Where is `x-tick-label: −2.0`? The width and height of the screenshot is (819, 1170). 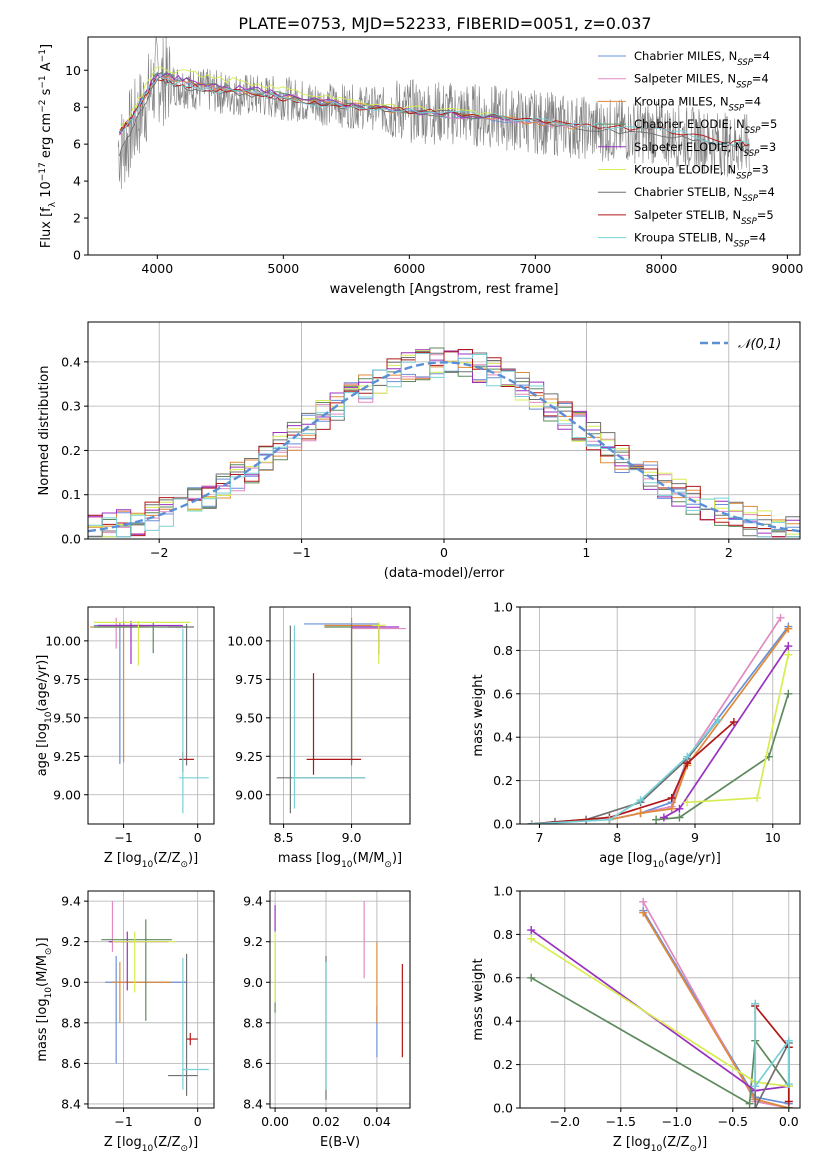 x-tick-label: −2.0 is located at coordinates (565, 1121).